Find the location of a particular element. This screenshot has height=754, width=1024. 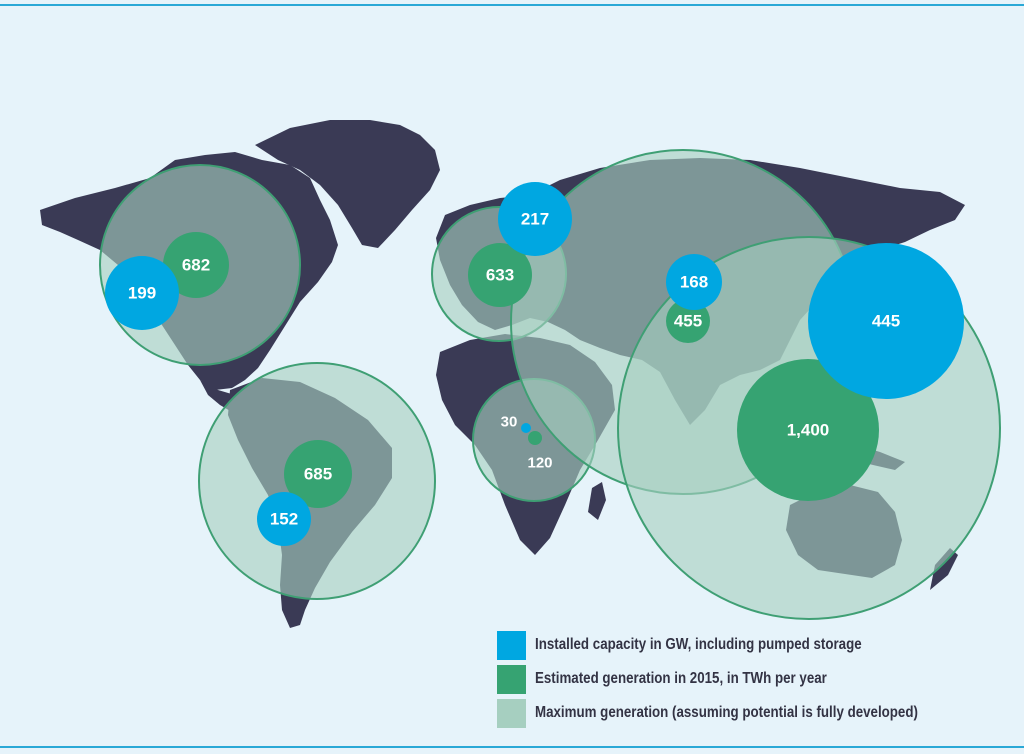

africa-generation-label: 120 is located at coordinates (539, 463).